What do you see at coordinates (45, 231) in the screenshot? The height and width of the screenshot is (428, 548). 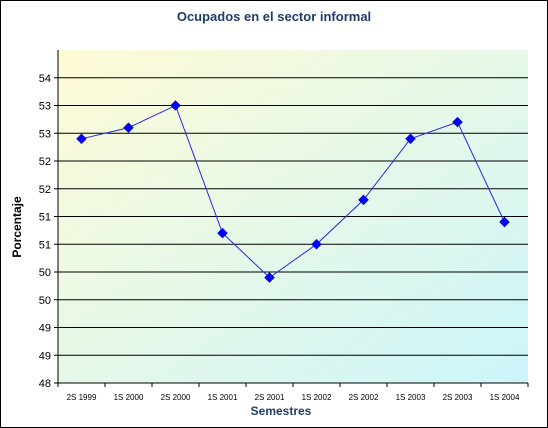 I see `y-tick-labels: 48 49 49 50 50 51 51 52 52 53 53 54` at bounding box center [45, 231].